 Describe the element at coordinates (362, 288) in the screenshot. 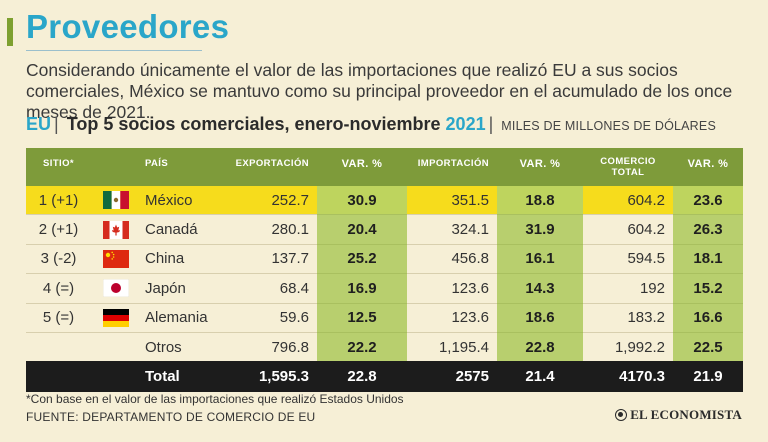

I see `cell-var1: 16.9` at that location.